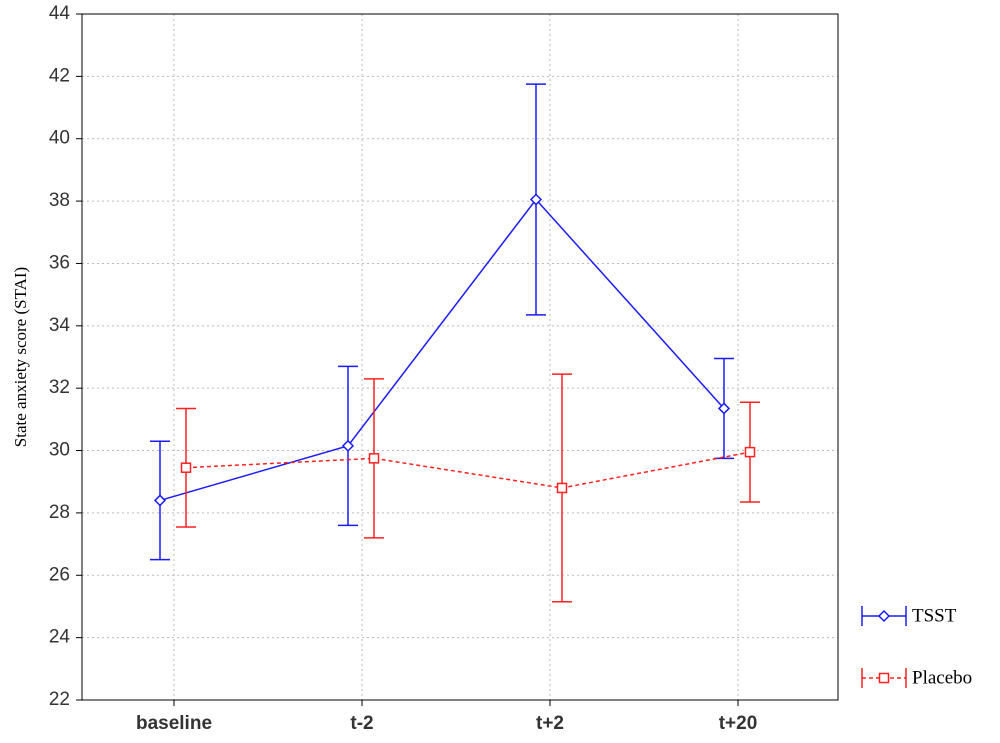 Image resolution: width=1000 pixels, height=743 pixels. I want to click on y-tick-label: 28, so click(59, 512).